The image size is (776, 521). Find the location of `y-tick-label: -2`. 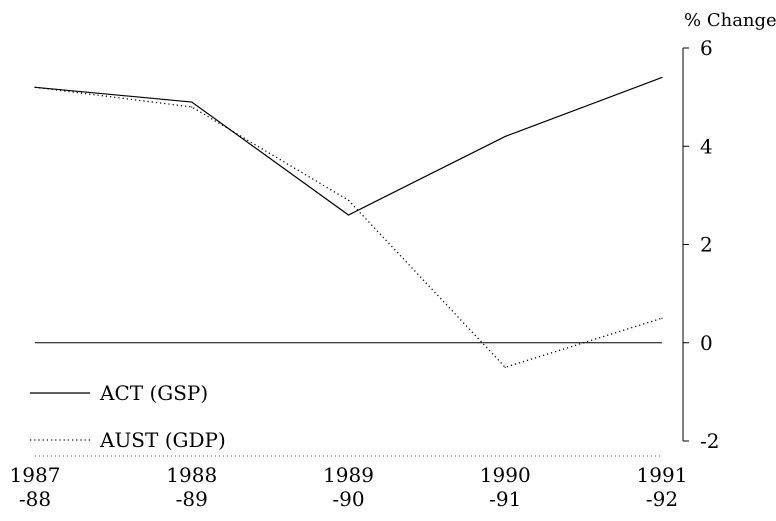

y-tick-label: -2 is located at coordinates (709, 441).